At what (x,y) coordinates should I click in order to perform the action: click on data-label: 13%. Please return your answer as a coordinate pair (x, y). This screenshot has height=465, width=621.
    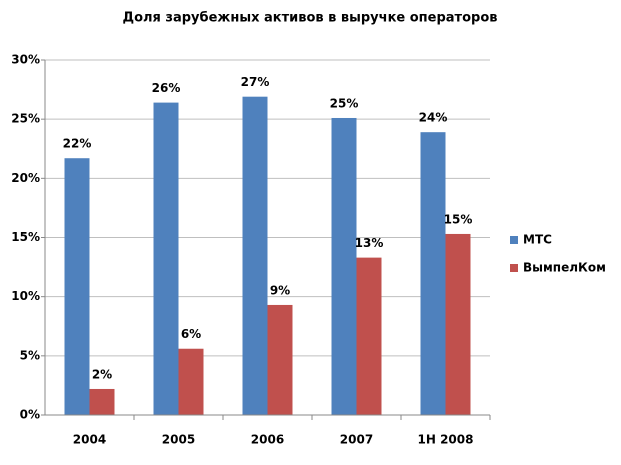
    Looking at the image, I should click on (369, 243).